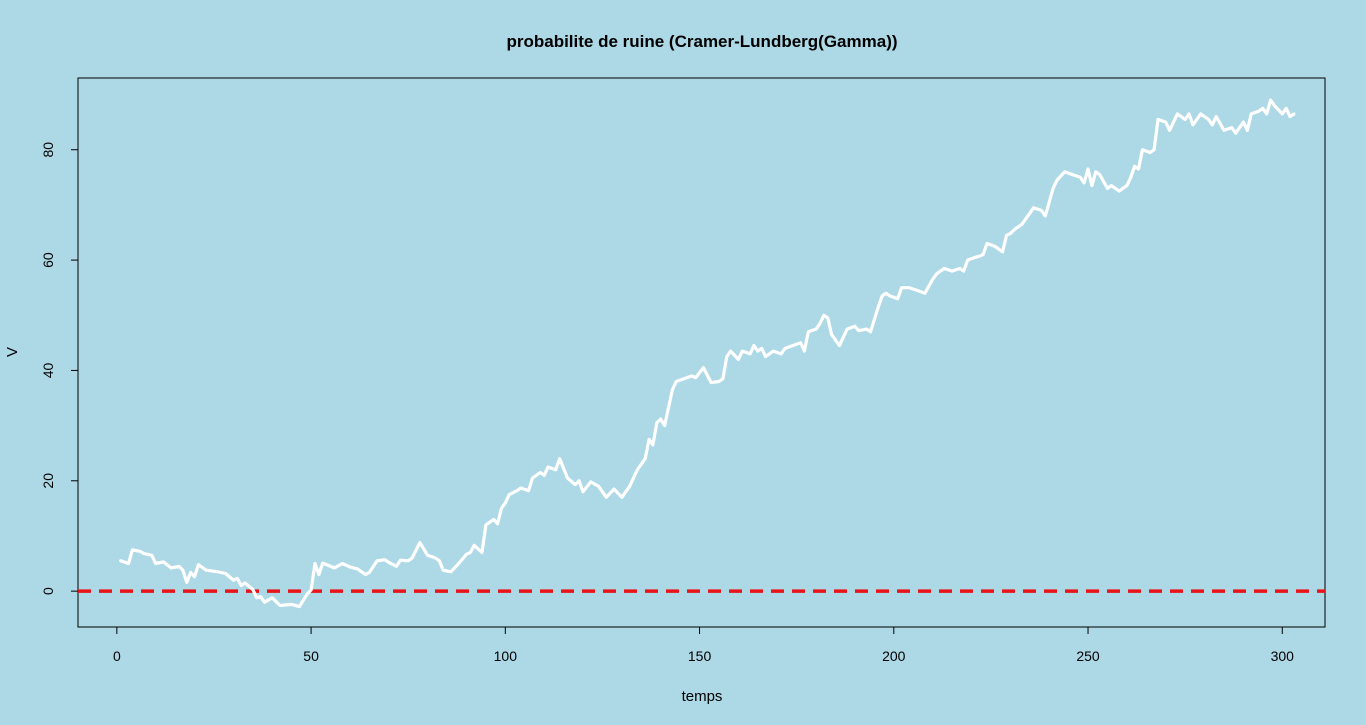  What do you see at coordinates (311, 656) in the screenshot?
I see `x-tick-label: 50` at bounding box center [311, 656].